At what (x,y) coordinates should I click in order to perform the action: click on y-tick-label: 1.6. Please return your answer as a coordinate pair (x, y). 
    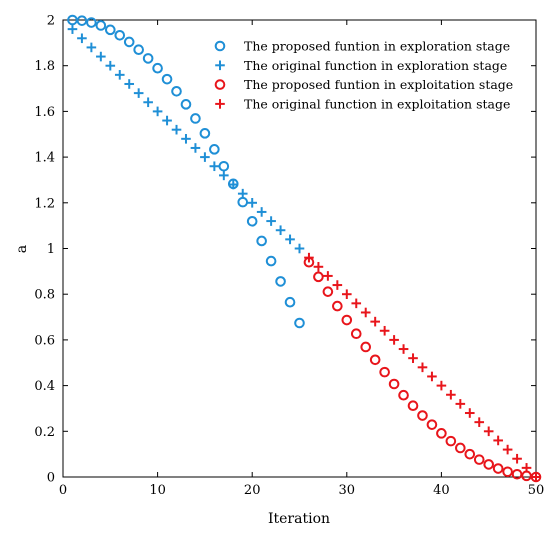
    Looking at the image, I should click on (44, 112).